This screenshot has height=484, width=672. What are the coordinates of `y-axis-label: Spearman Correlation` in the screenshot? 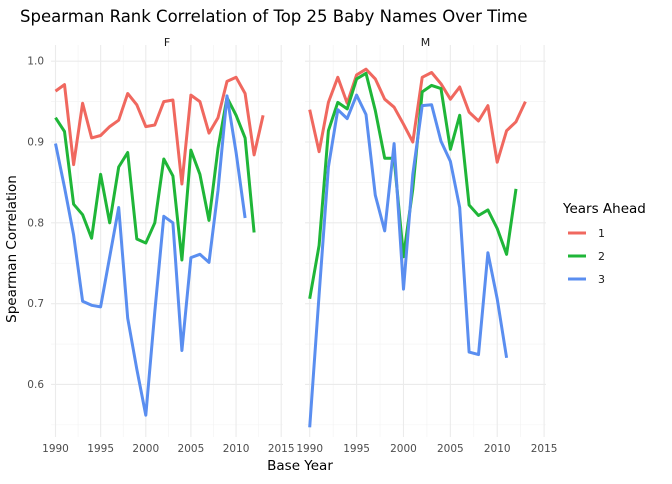 It's located at (12, 249).